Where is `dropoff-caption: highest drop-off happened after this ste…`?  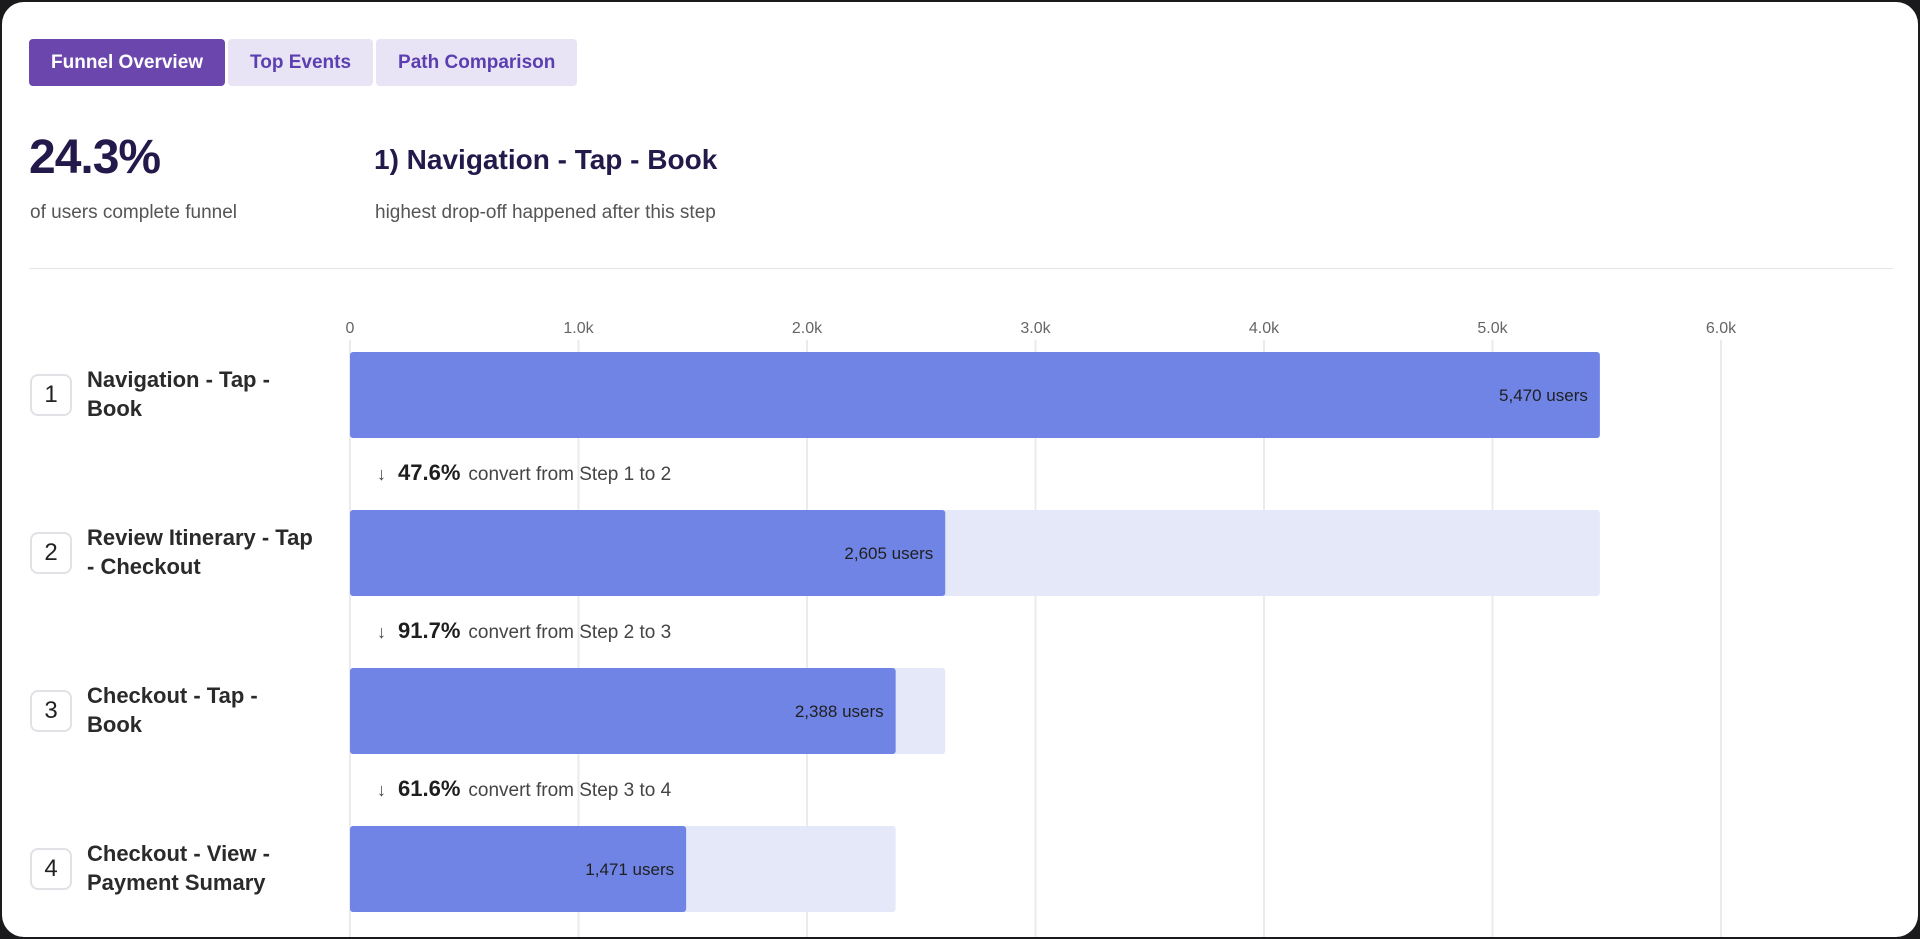 dropoff-caption: highest drop-off happened after this ste… is located at coordinates (545, 212).